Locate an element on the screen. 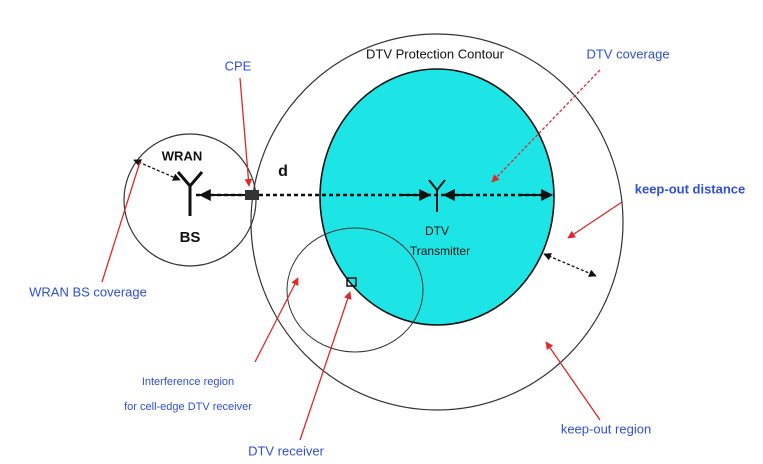 The width and height of the screenshot is (763, 464). label: WRAN is located at coordinates (182, 155).